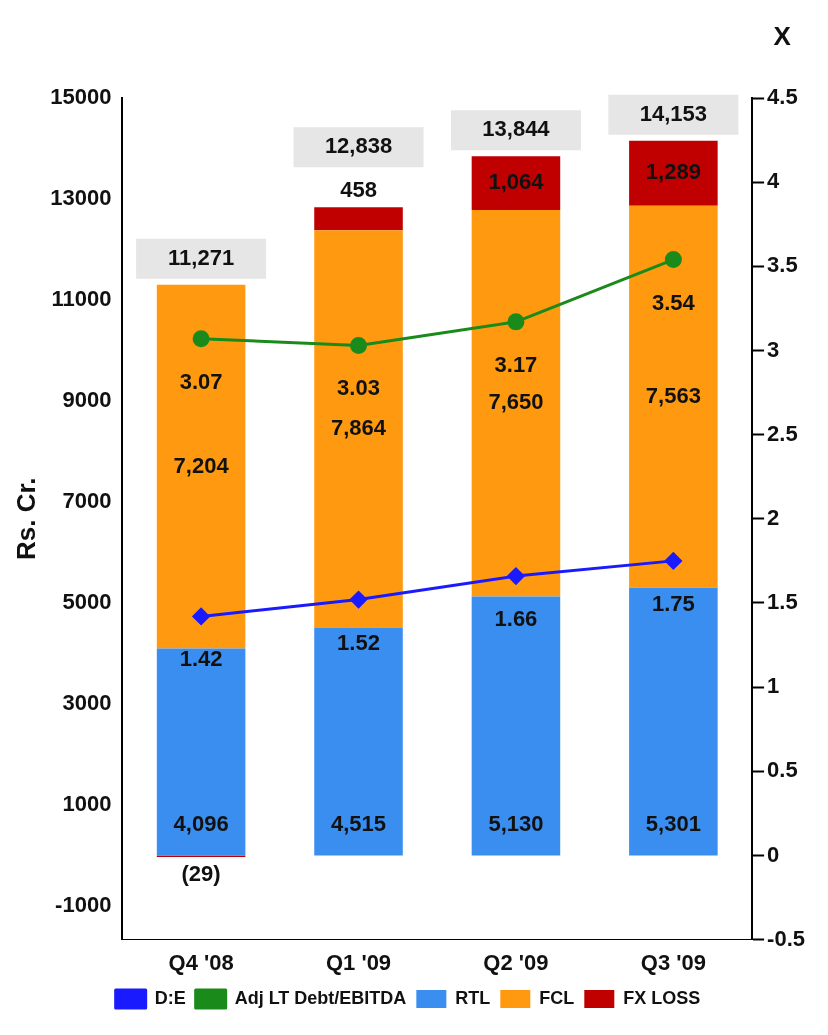  Describe the element at coordinates (773, 686) in the screenshot. I see `y2-tick-label: 1` at that location.